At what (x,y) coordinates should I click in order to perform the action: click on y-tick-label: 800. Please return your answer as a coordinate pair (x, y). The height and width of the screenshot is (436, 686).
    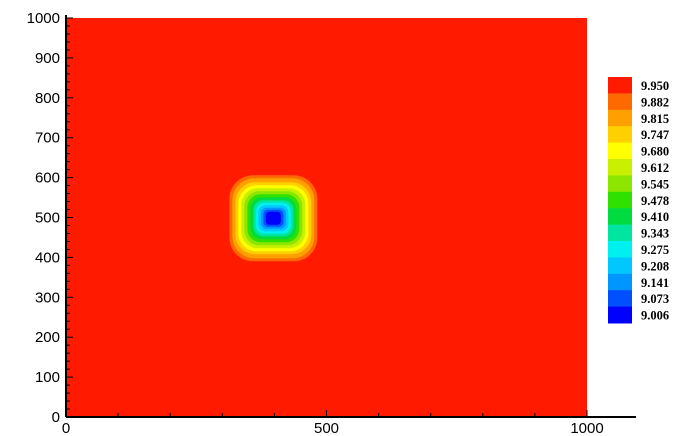
    Looking at the image, I should click on (47, 98).